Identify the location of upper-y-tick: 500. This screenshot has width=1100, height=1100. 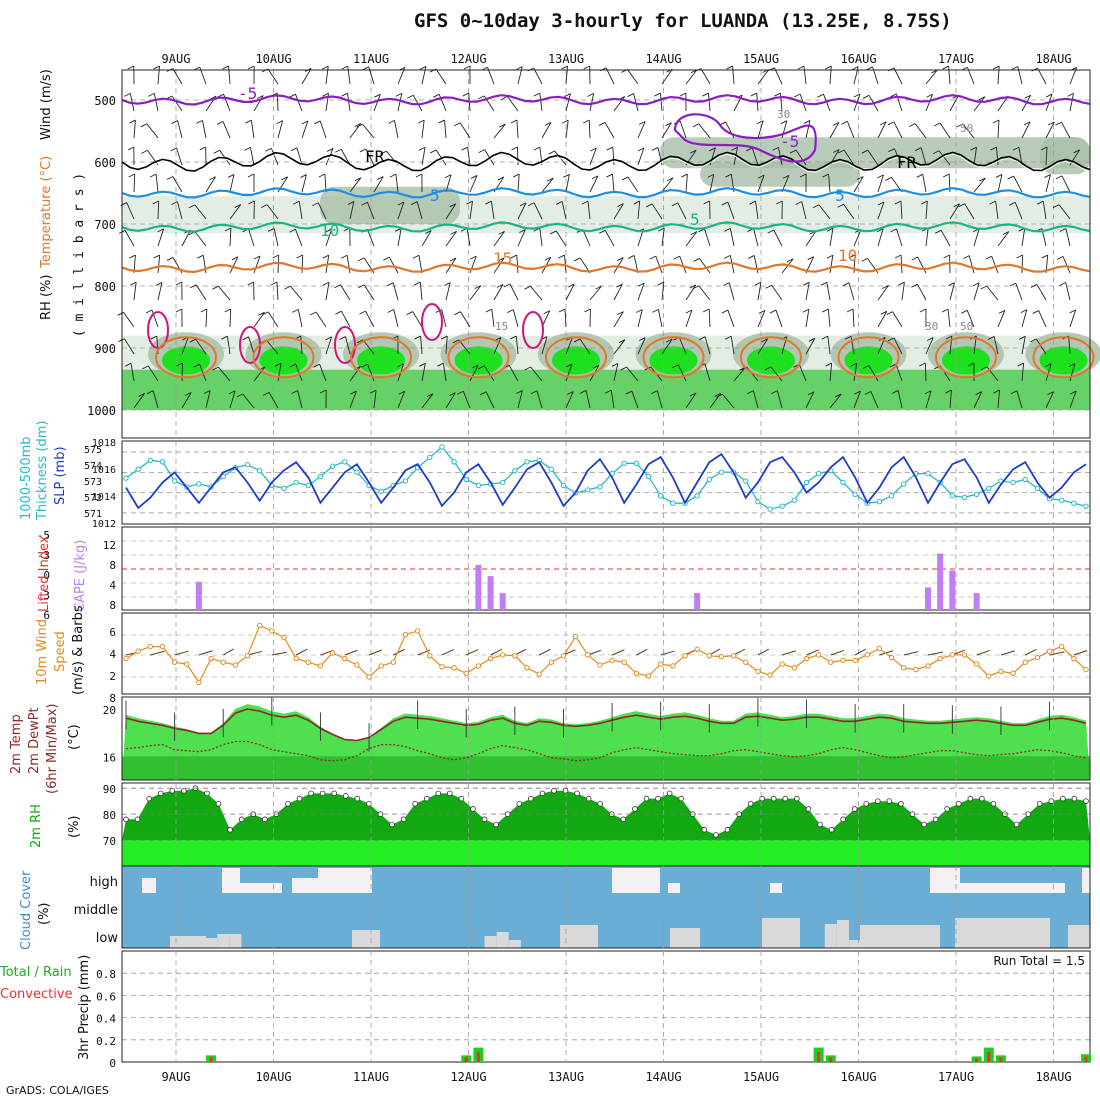
(105, 101).